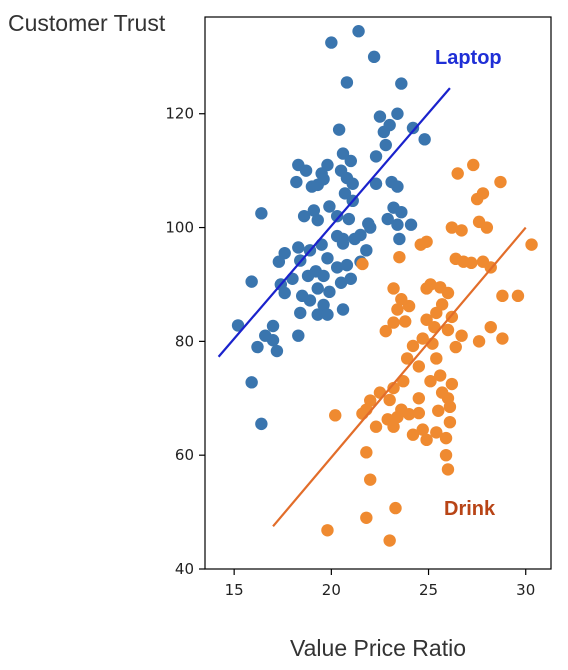 This screenshot has width=568, height=670. I want to click on y-tick-label: 120, so click(179, 114).